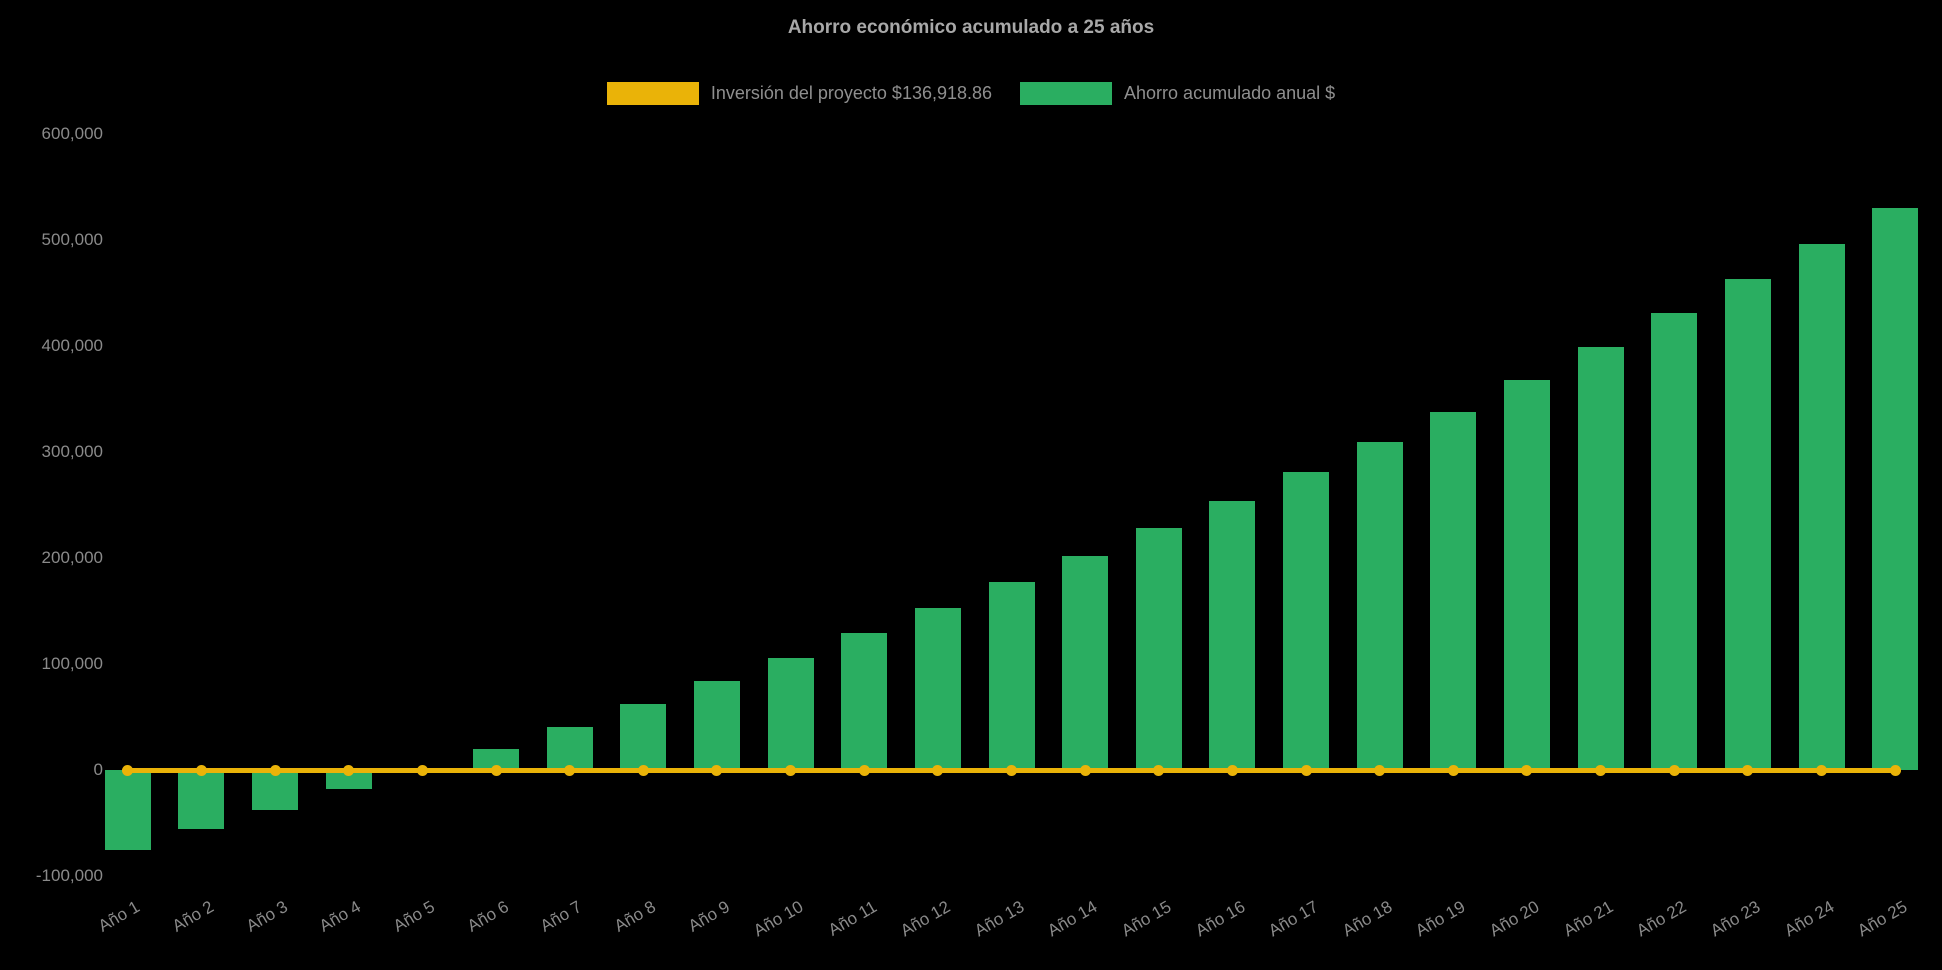  I want to click on x-axis-tick-label: Año 13, so click(998, 919).